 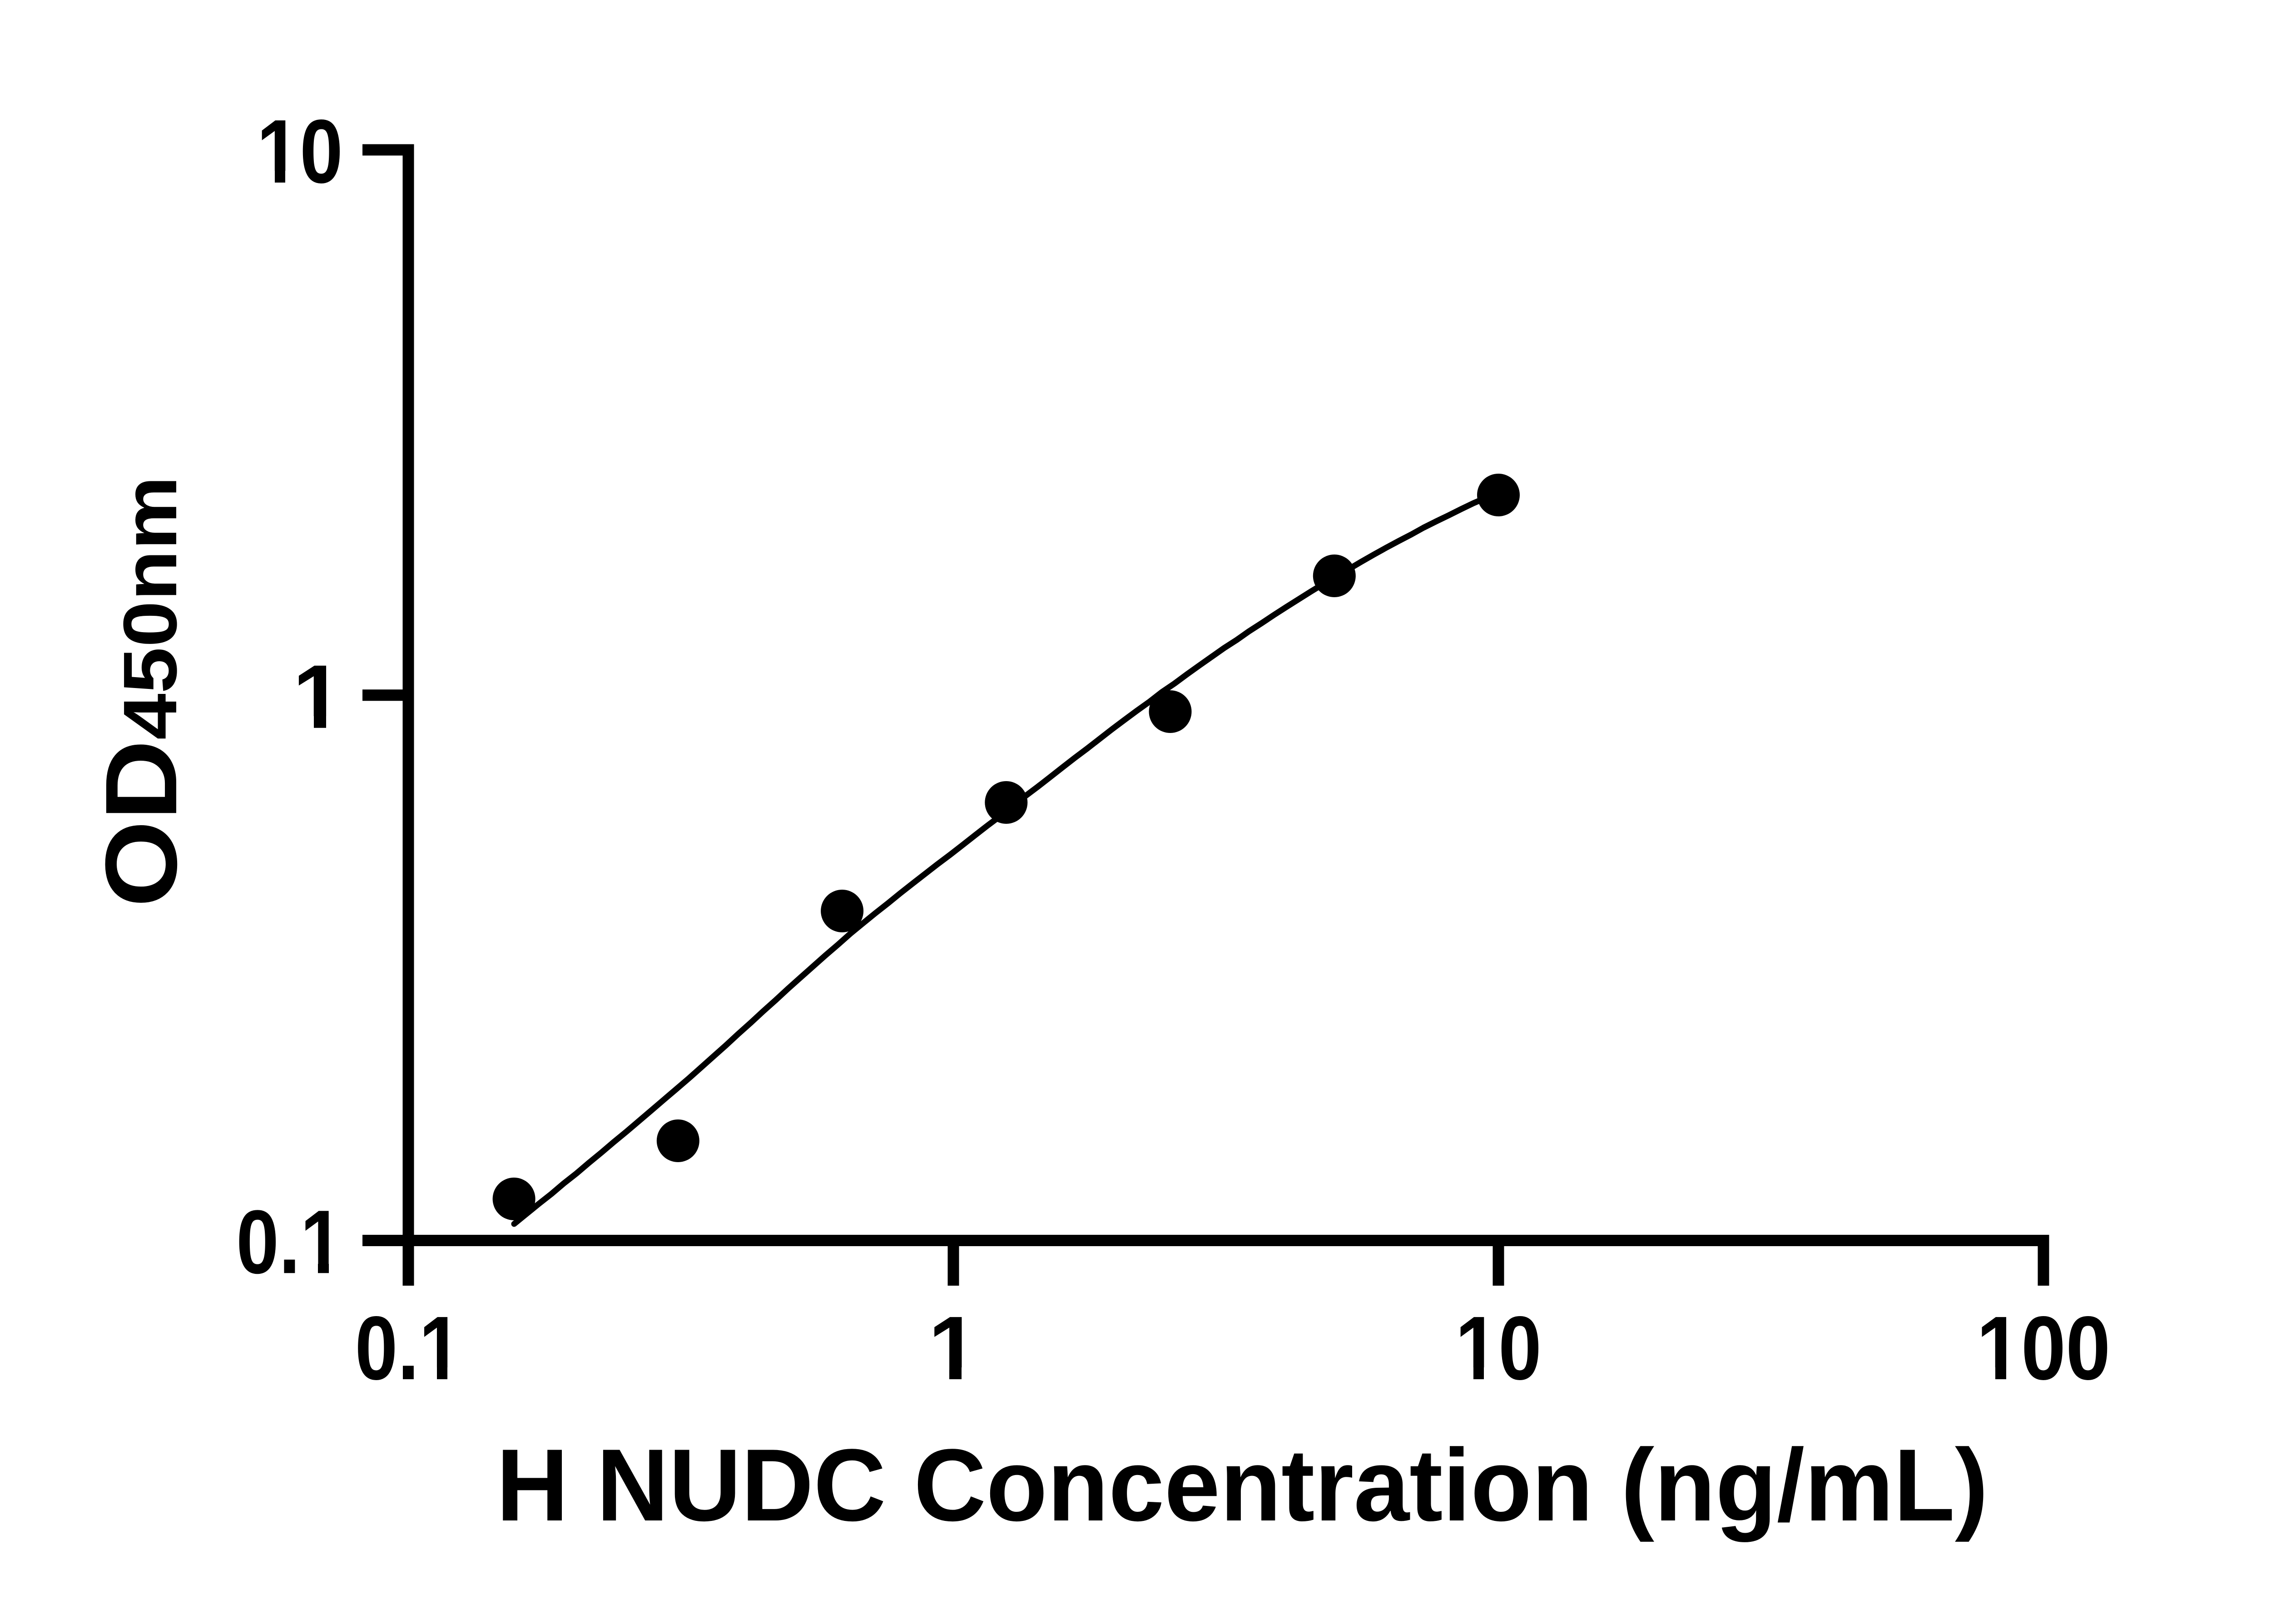 I want to click on svg-text: 100, so click(x=2044, y=1348).